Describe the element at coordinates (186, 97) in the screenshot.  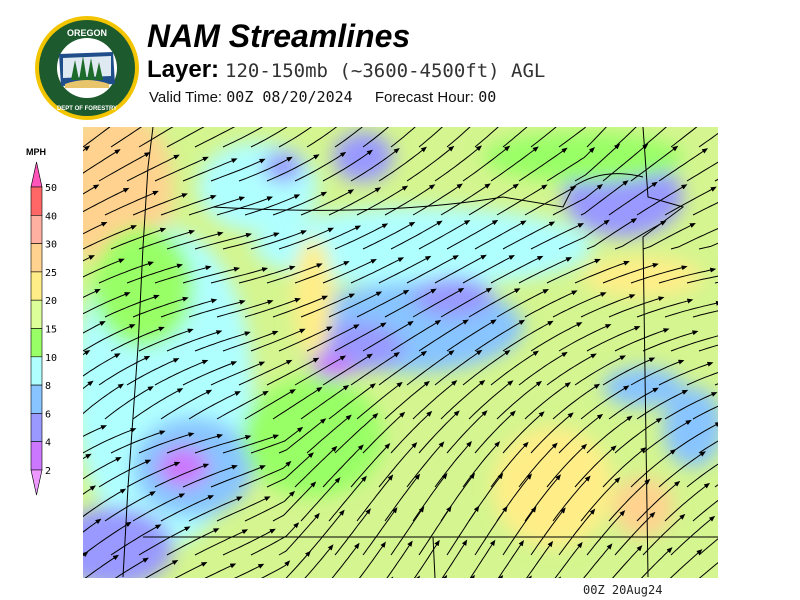
I see `valid-time-label: Valid Time:` at that location.